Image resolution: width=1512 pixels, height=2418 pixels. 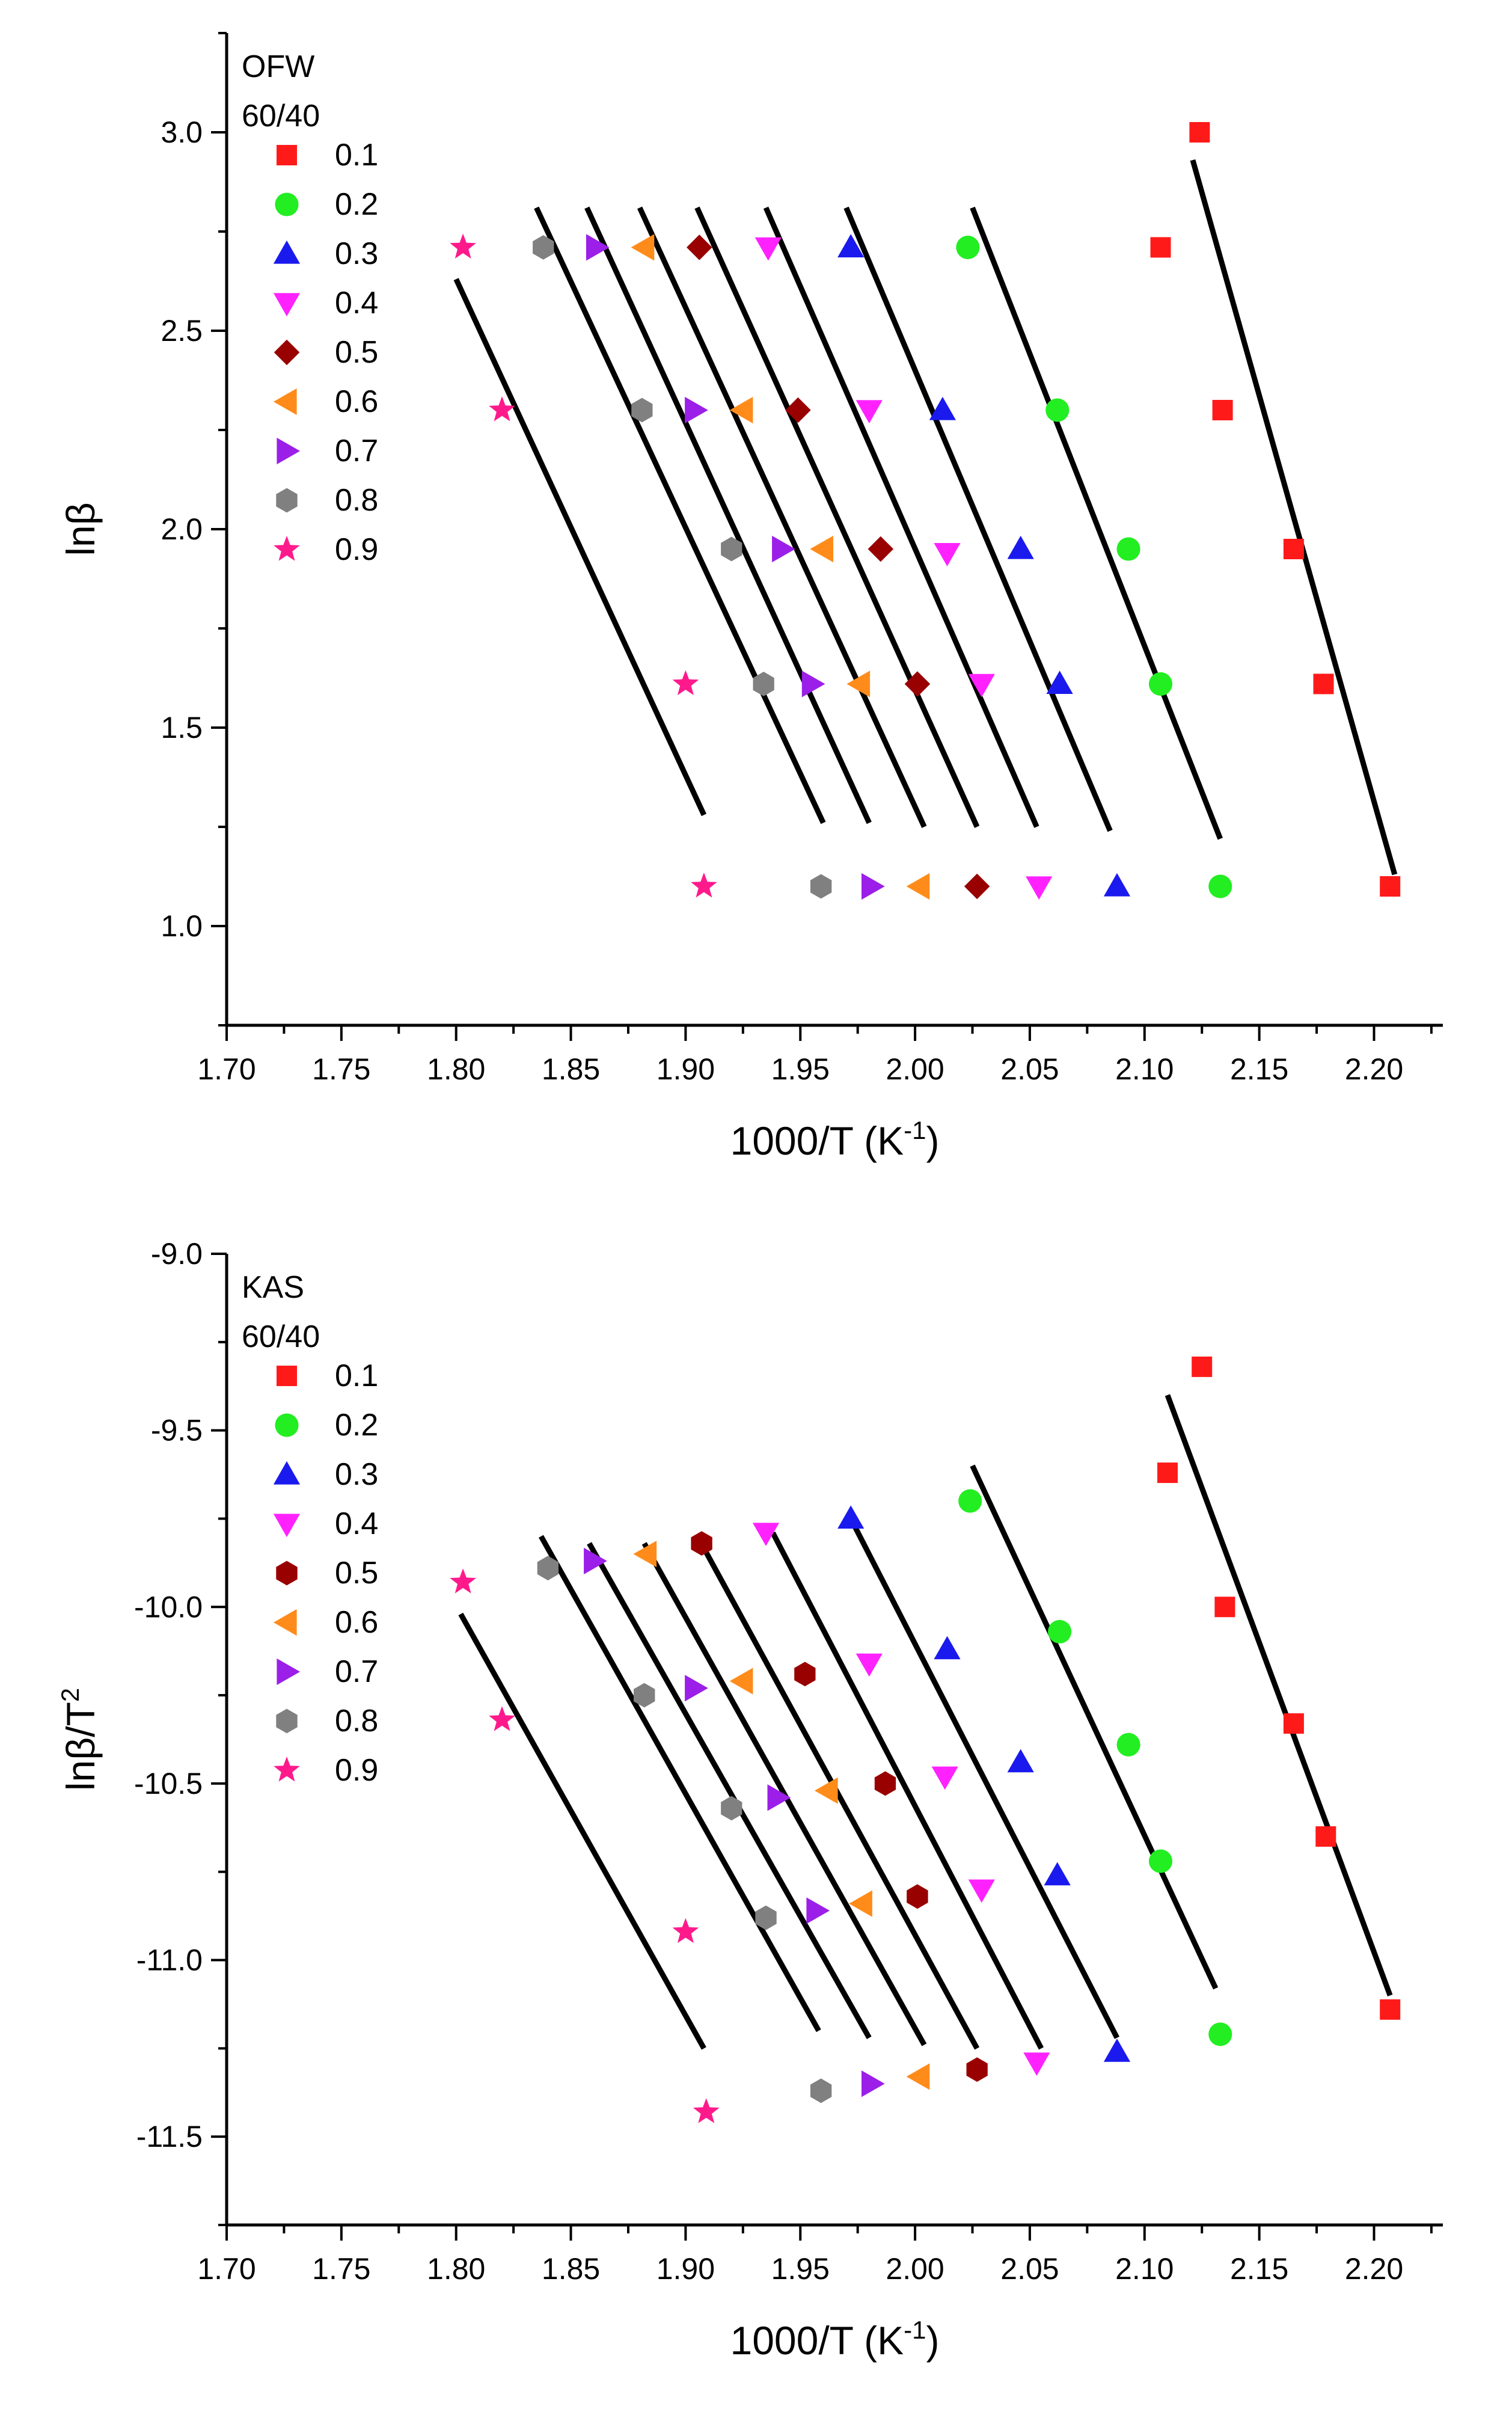 I want to click on y-tick-label: -9.0, so click(x=177, y=1254).